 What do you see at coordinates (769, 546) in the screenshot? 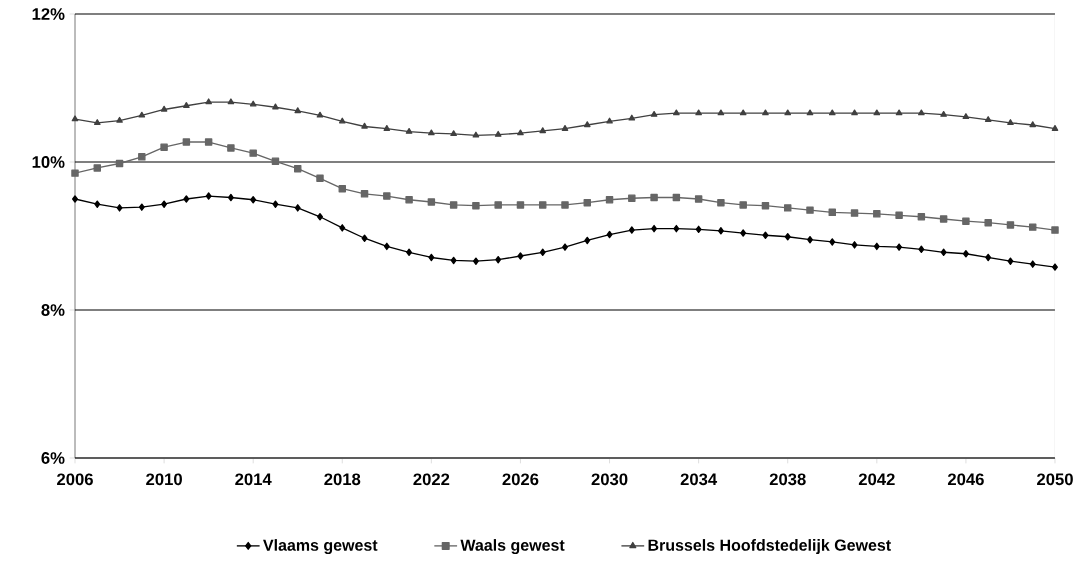
I see `legend-label: Brussels Hoofdstedelijk Gewest` at bounding box center [769, 546].